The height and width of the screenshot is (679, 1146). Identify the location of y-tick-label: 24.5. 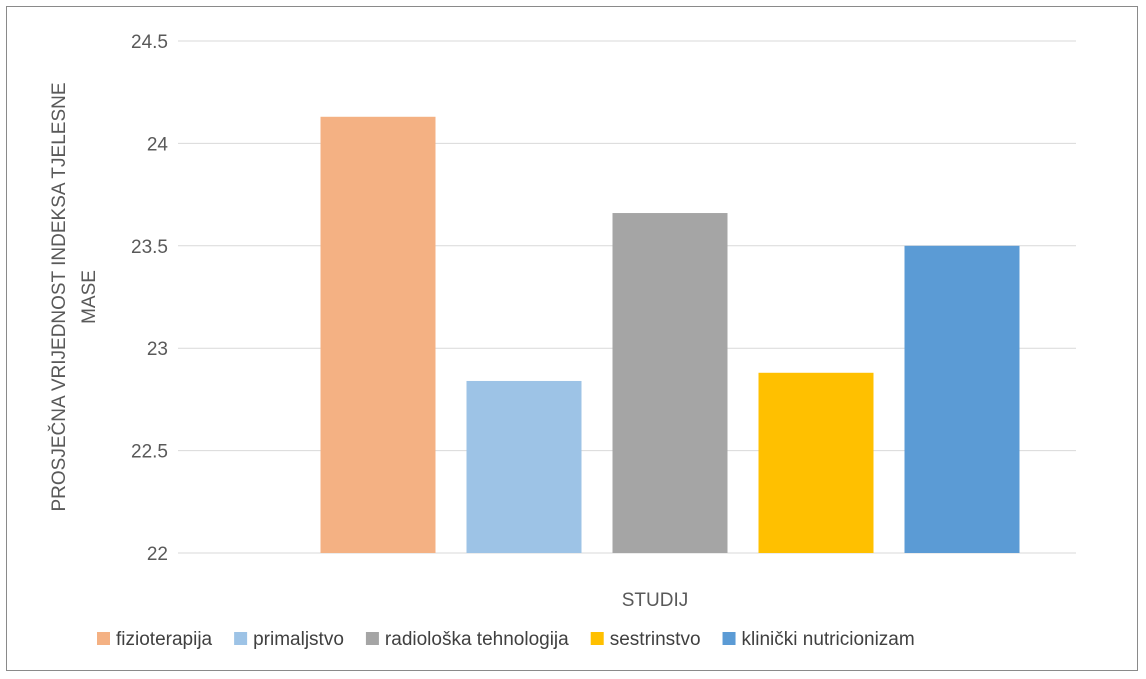
(149, 42).